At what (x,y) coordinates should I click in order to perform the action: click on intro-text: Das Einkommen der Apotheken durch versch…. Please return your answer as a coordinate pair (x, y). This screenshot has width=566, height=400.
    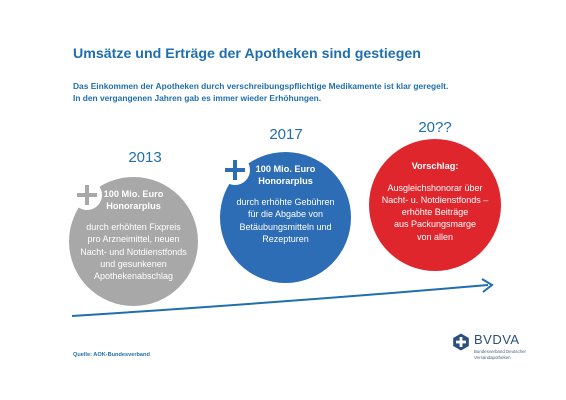
    Looking at the image, I should click on (308, 92).